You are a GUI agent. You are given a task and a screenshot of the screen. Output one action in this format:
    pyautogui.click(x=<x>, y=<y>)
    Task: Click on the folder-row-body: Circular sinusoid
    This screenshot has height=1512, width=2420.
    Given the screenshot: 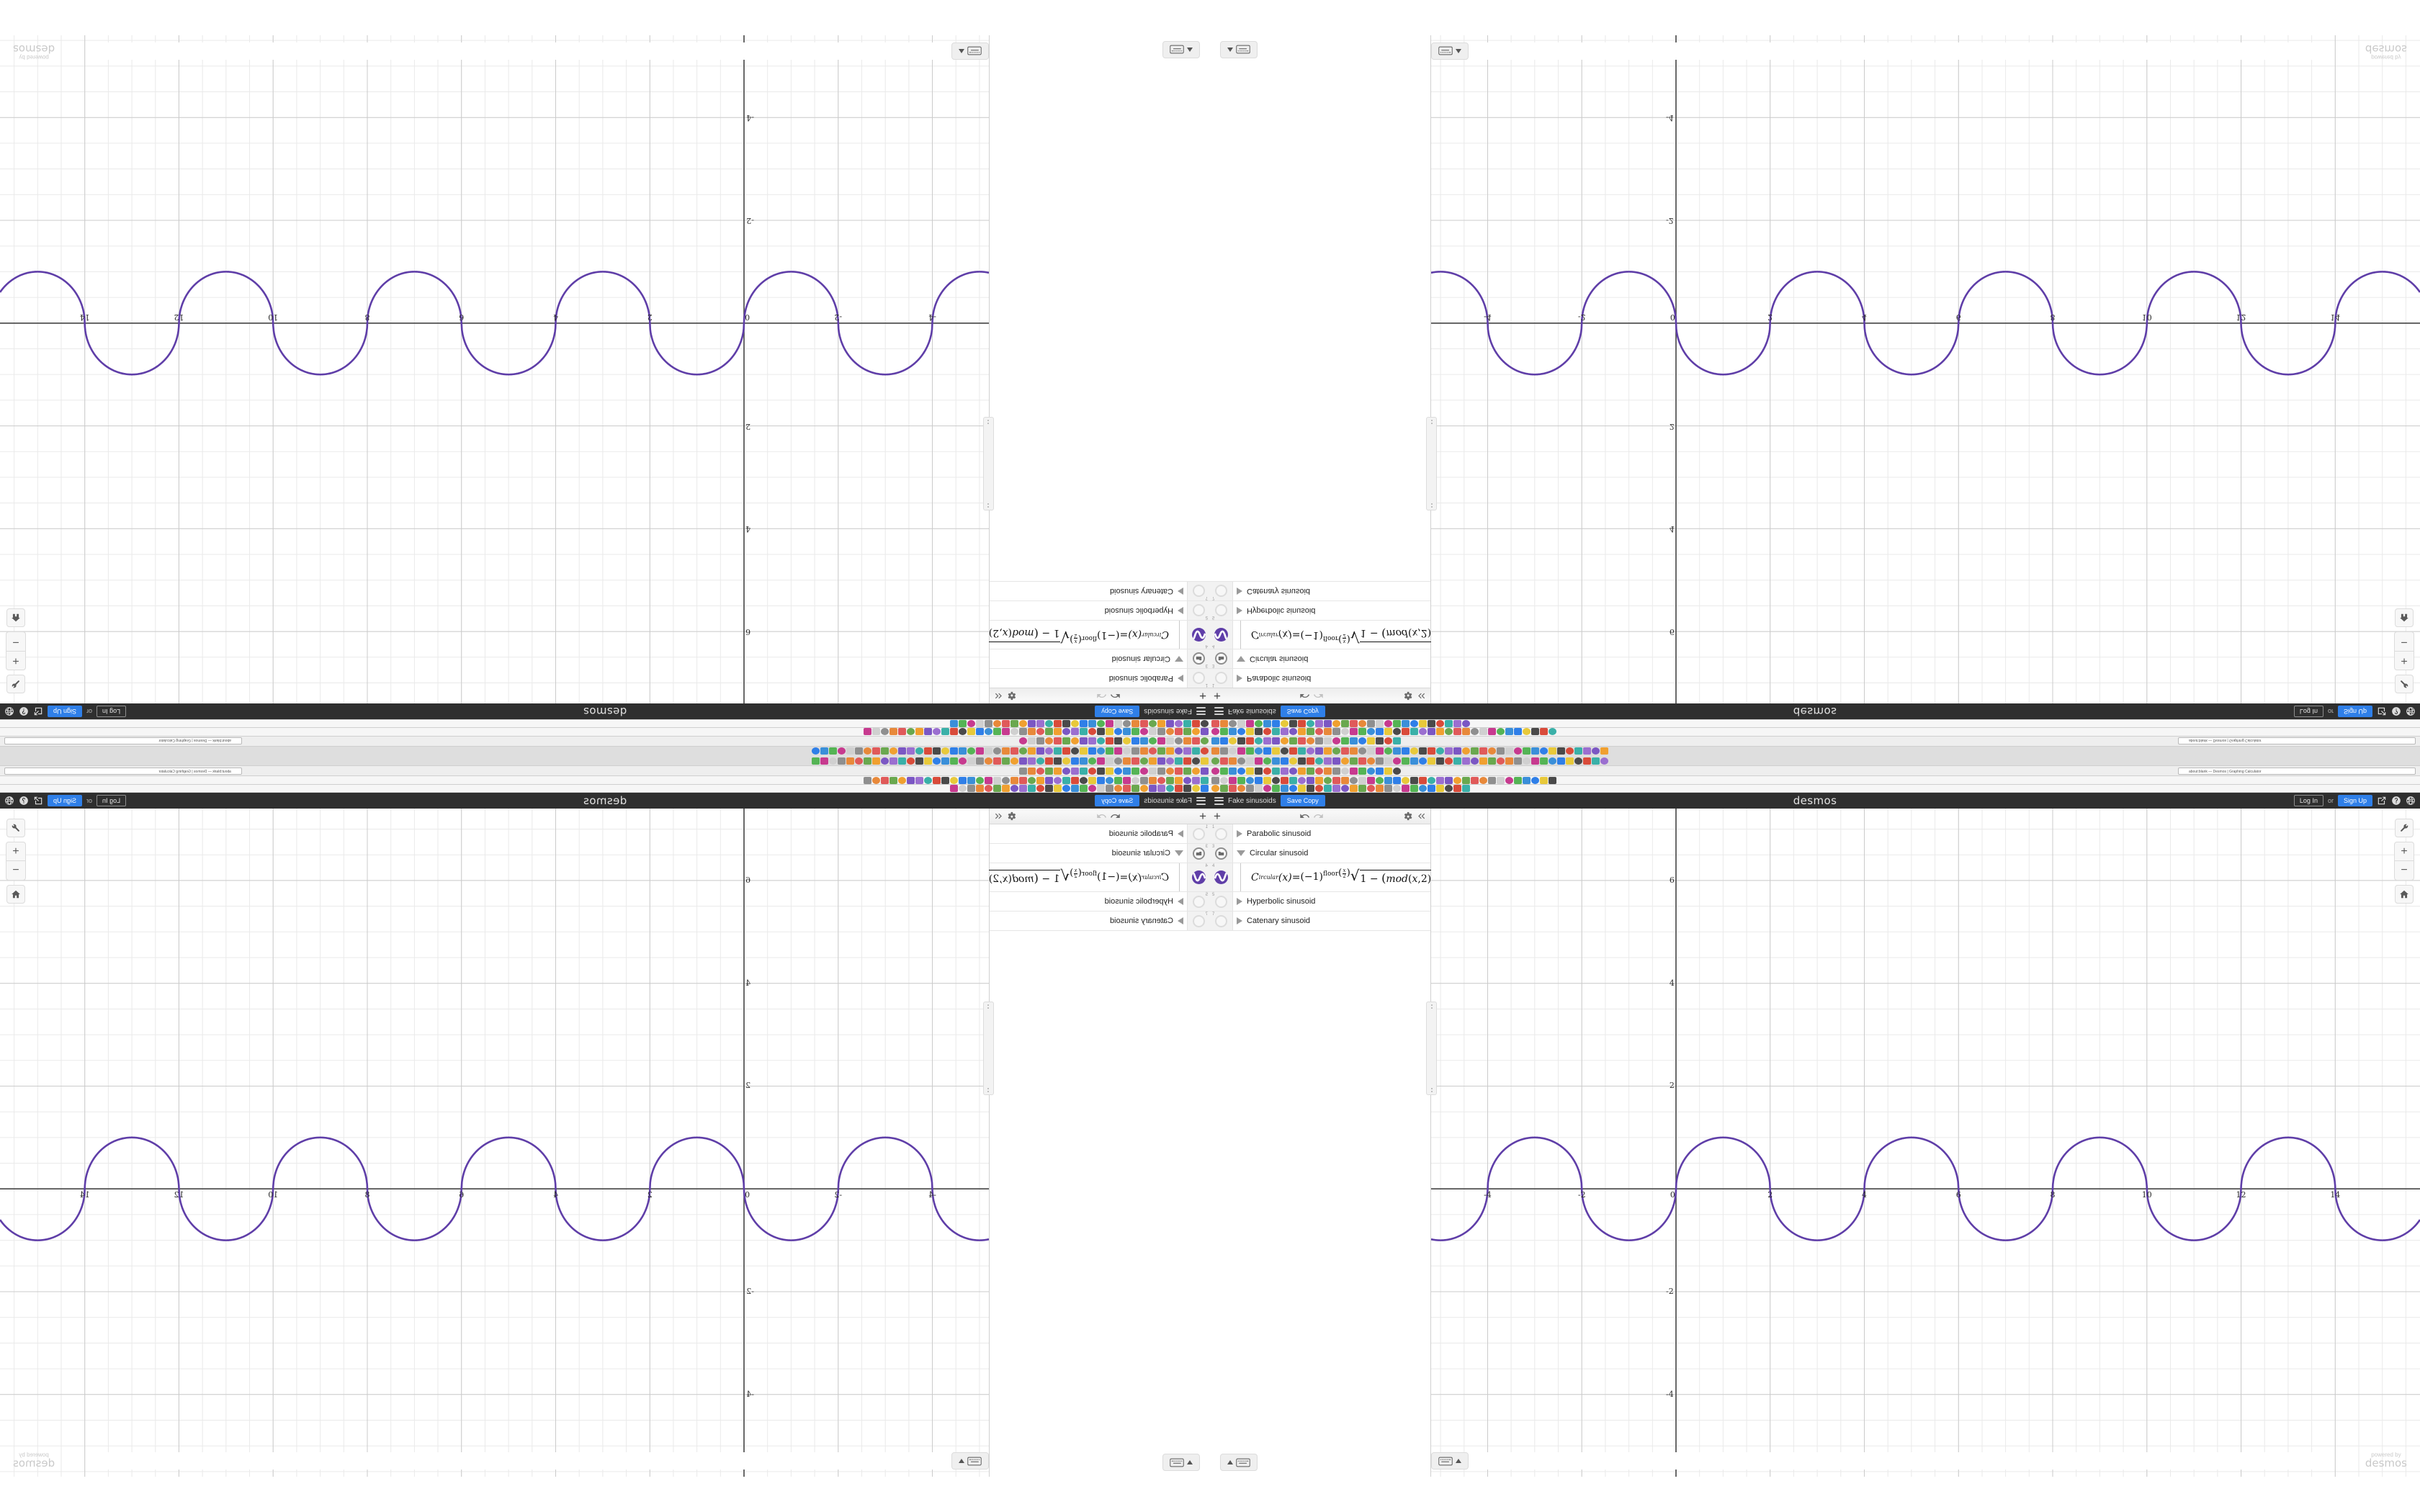 What is the action you would take?
    pyautogui.click(x=1088, y=658)
    